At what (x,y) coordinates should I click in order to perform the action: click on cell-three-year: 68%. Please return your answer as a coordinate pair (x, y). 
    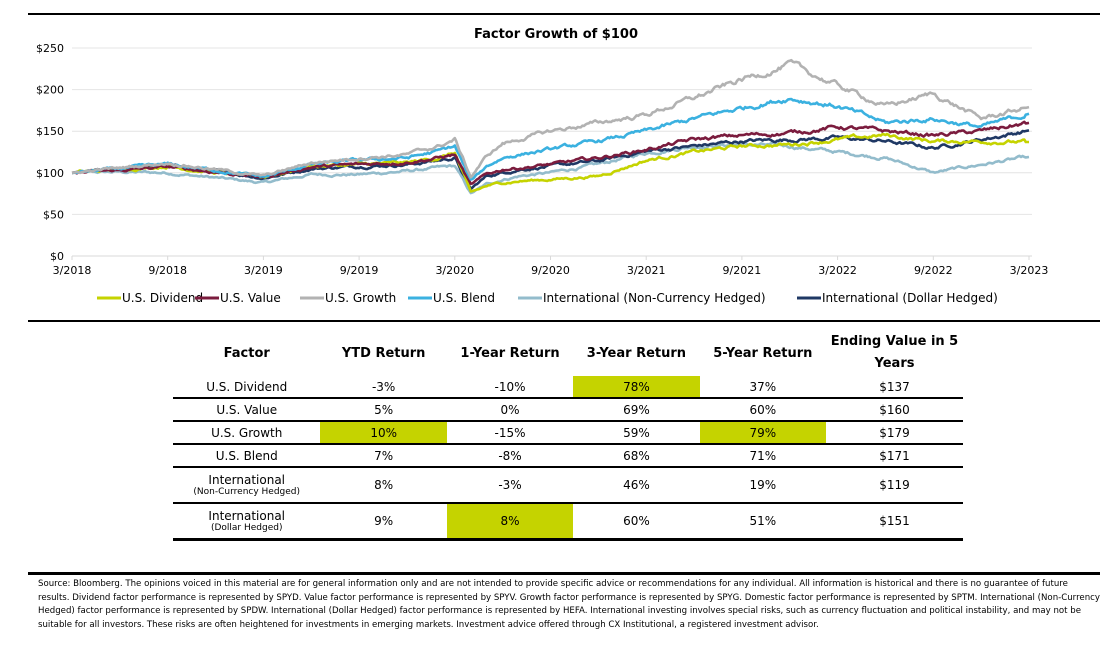
    Looking at the image, I should click on (636, 456).